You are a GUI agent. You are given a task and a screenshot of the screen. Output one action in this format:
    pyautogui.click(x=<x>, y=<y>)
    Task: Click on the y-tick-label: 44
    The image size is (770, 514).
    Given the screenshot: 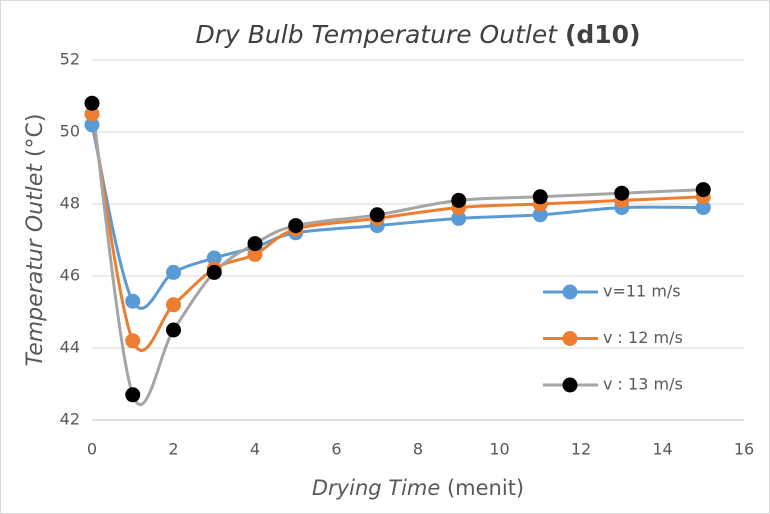 What is the action you would take?
    pyautogui.click(x=70, y=347)
    